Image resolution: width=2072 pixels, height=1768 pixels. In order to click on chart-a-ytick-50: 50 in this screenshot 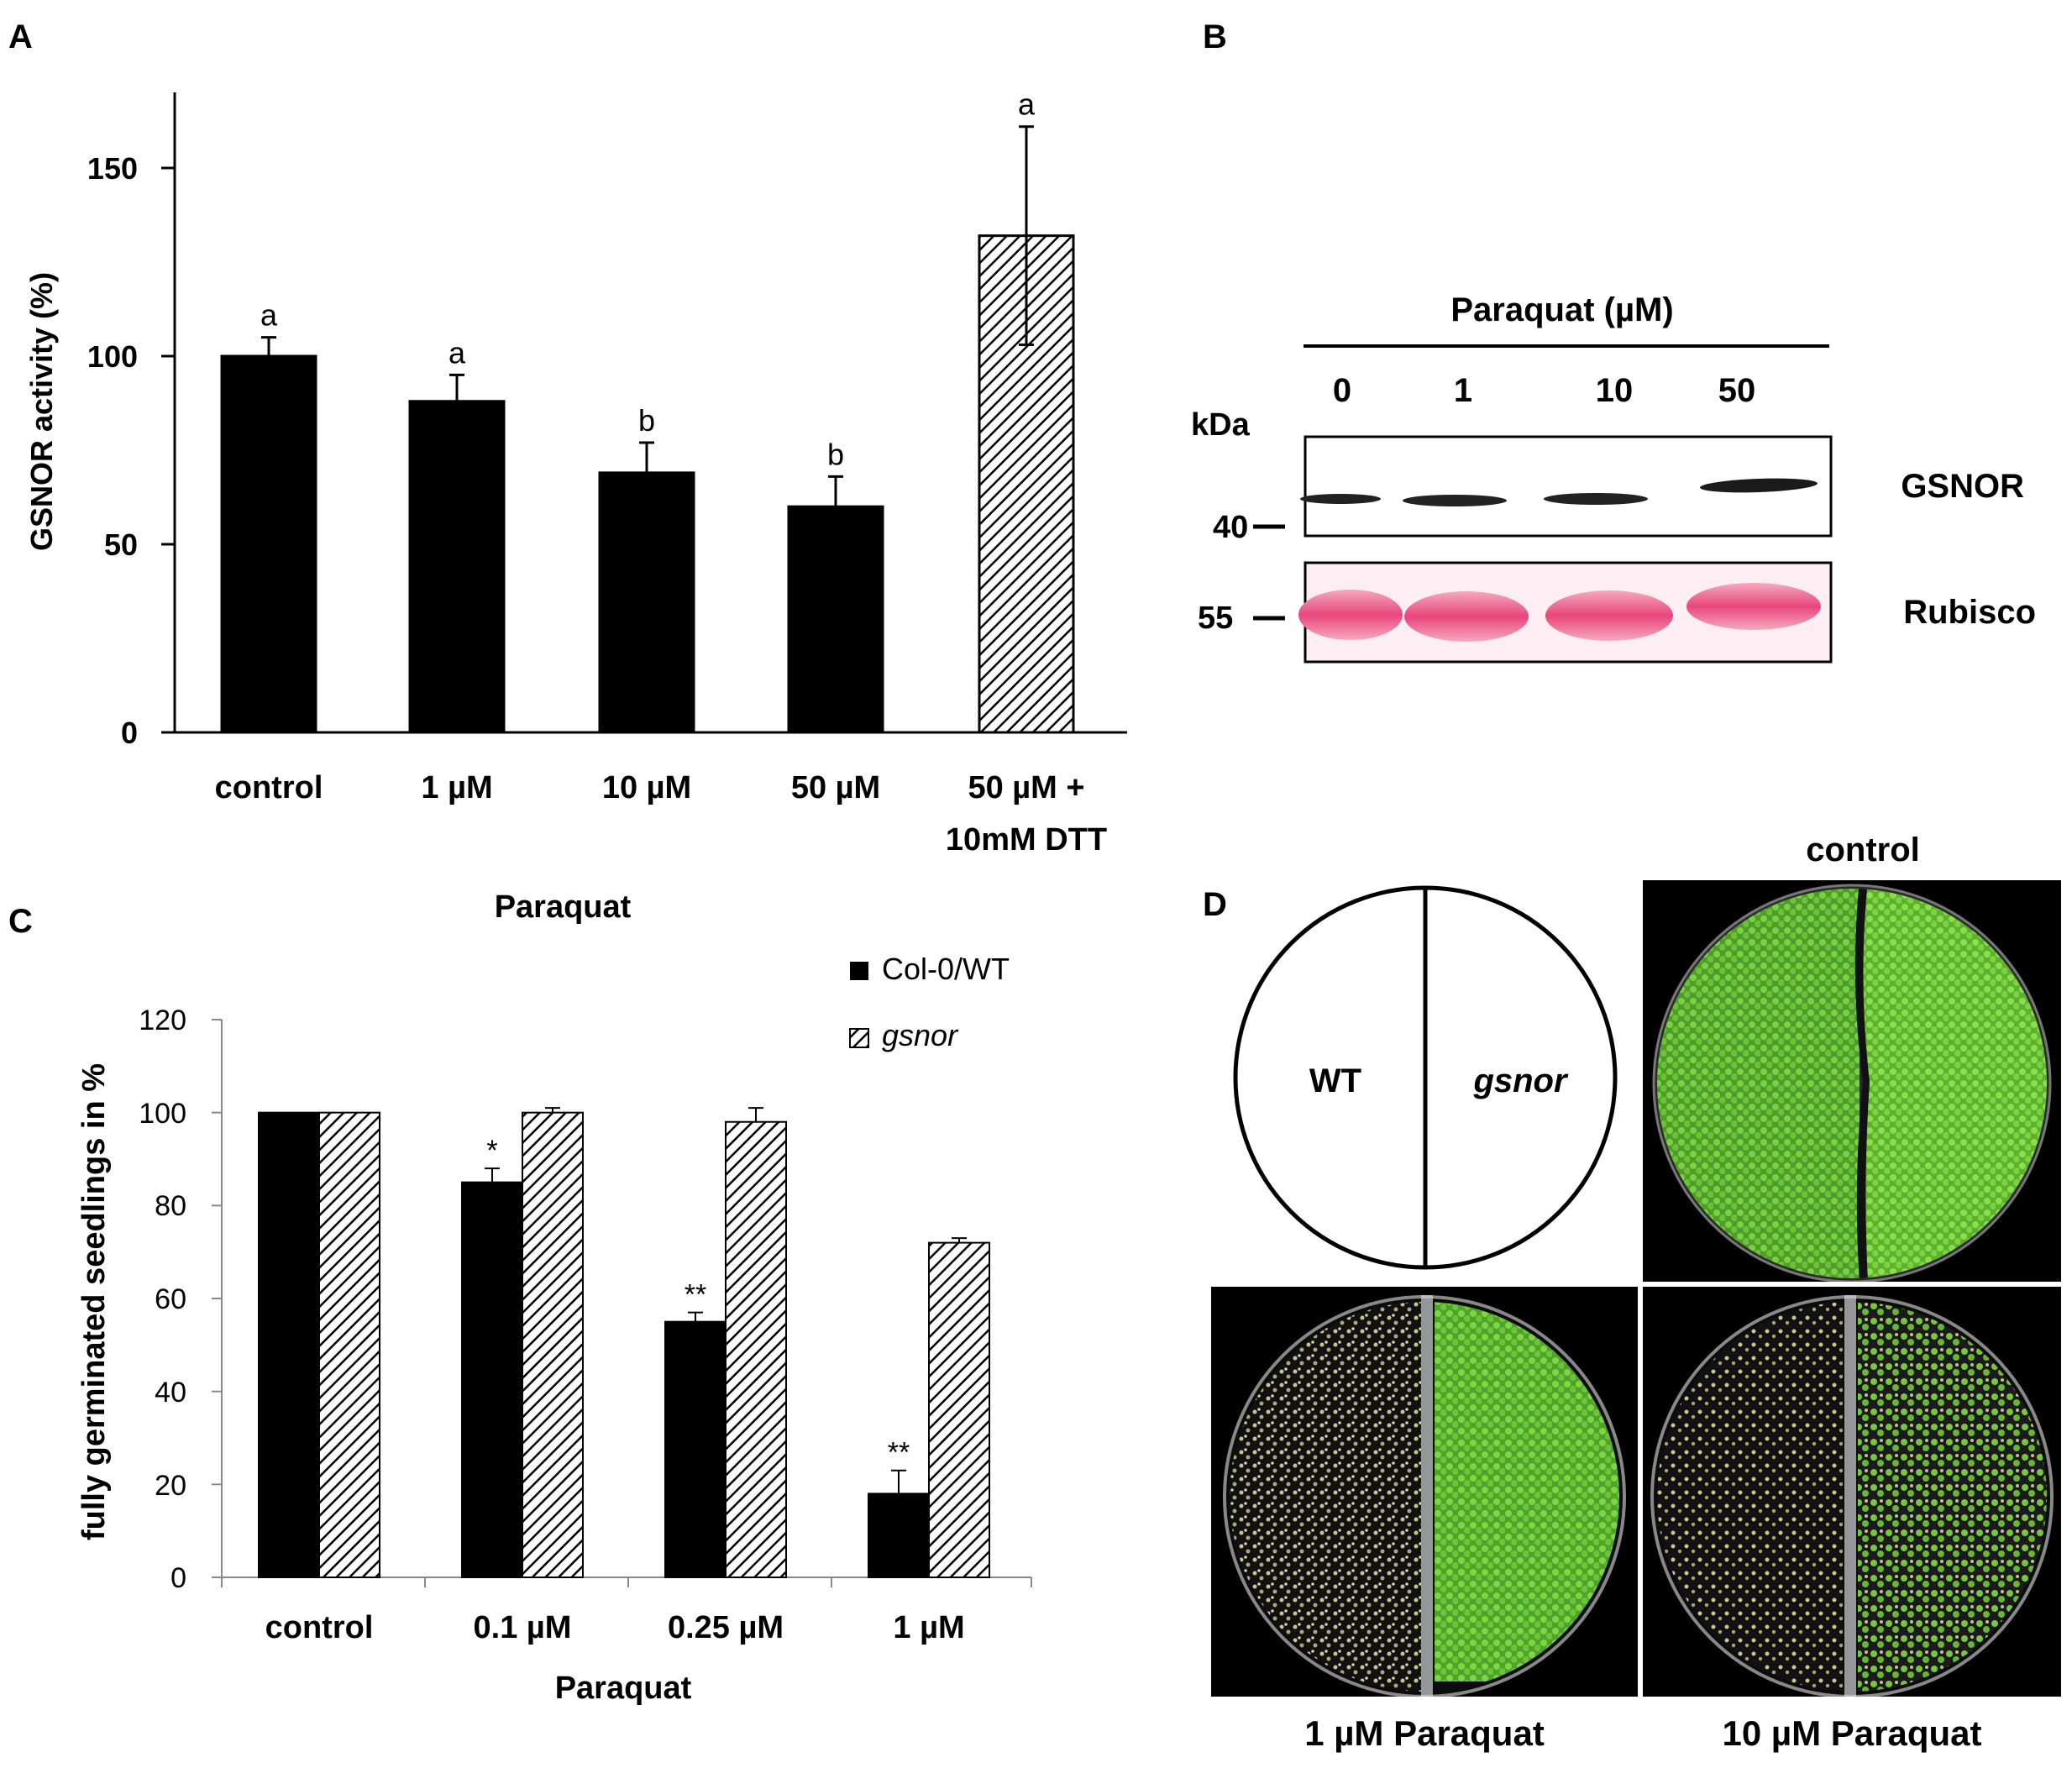, I will do `click(121, 544)`.